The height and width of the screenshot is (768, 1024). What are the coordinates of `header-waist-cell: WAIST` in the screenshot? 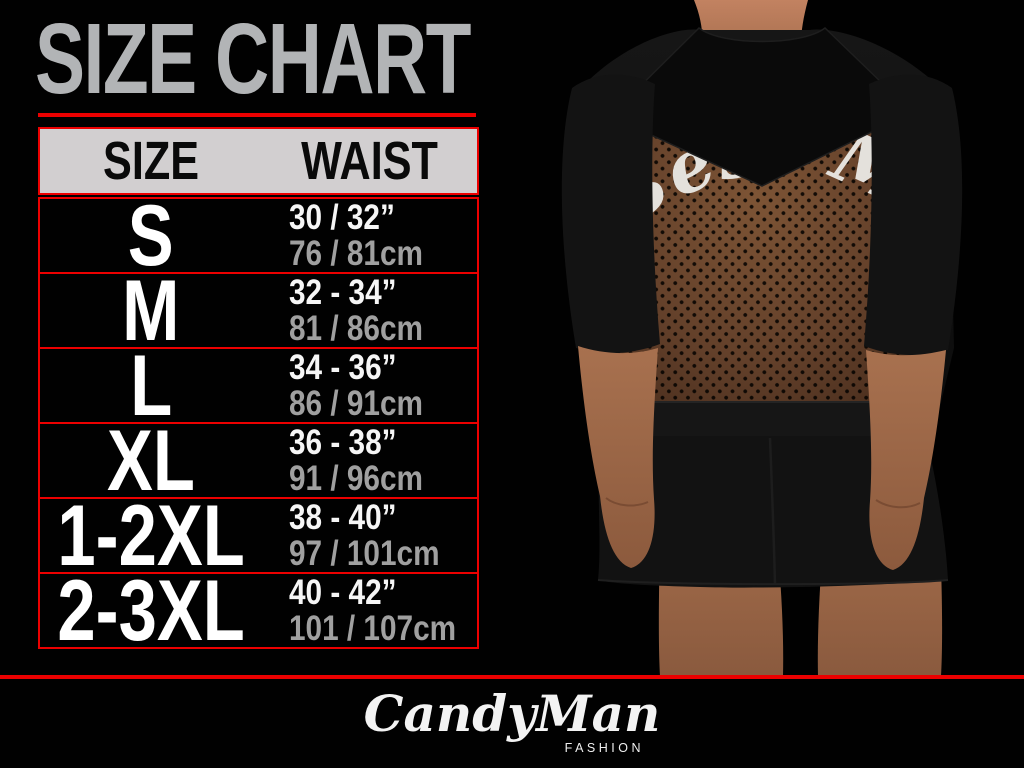 It's located at (369, 161).